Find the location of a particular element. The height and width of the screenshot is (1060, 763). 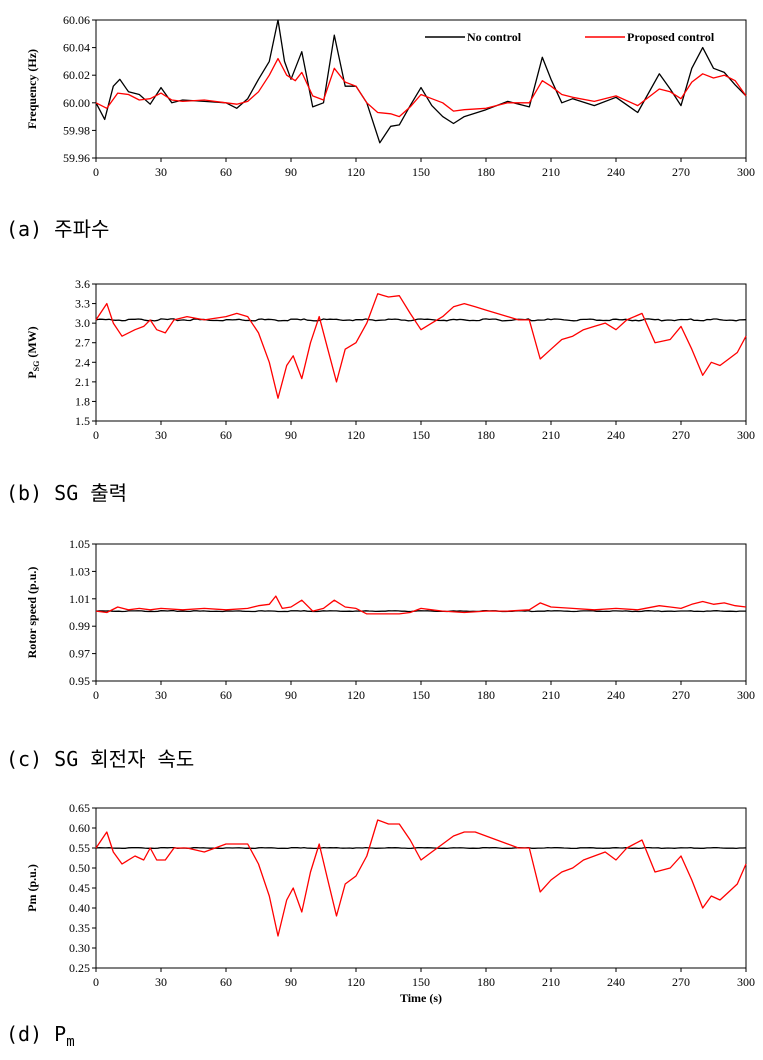

legend-label-1: Proposed control is located at coordinates (671, 37).